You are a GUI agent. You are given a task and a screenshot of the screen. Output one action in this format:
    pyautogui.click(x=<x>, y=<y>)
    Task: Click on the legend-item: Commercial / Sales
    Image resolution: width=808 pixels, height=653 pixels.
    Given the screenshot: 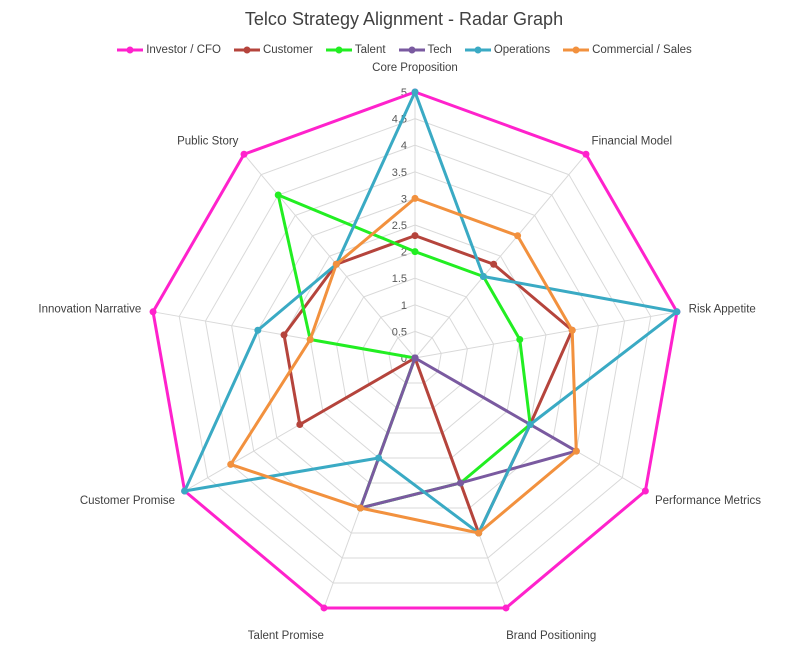 What is the action you would take?
    pyautogui.click(x=627, y=50)
    